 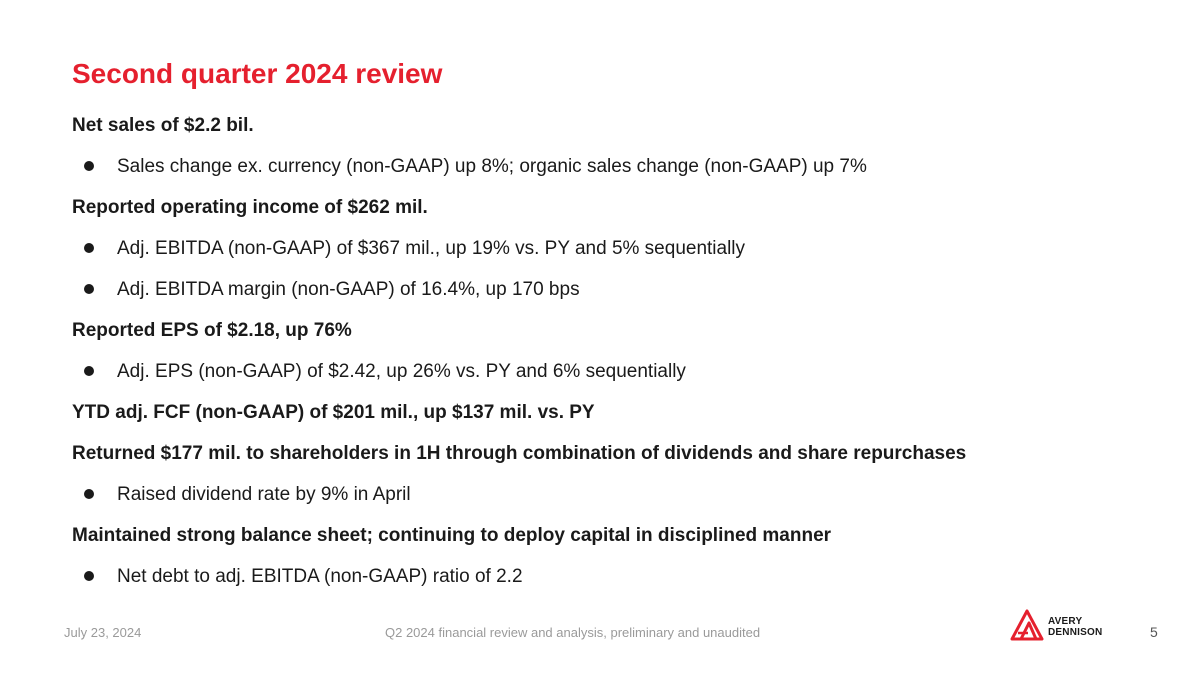 I want to click on page-number: 5, so click(x=1154, y=632).